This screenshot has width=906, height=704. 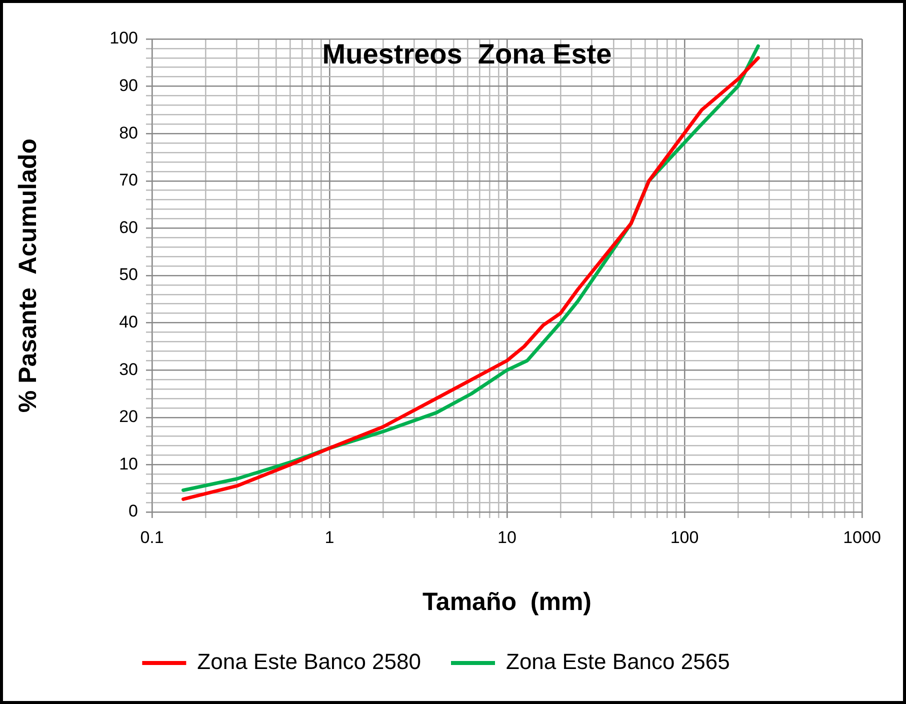 I want to click on y-tick-label: 20, so click(x=128, y=416).